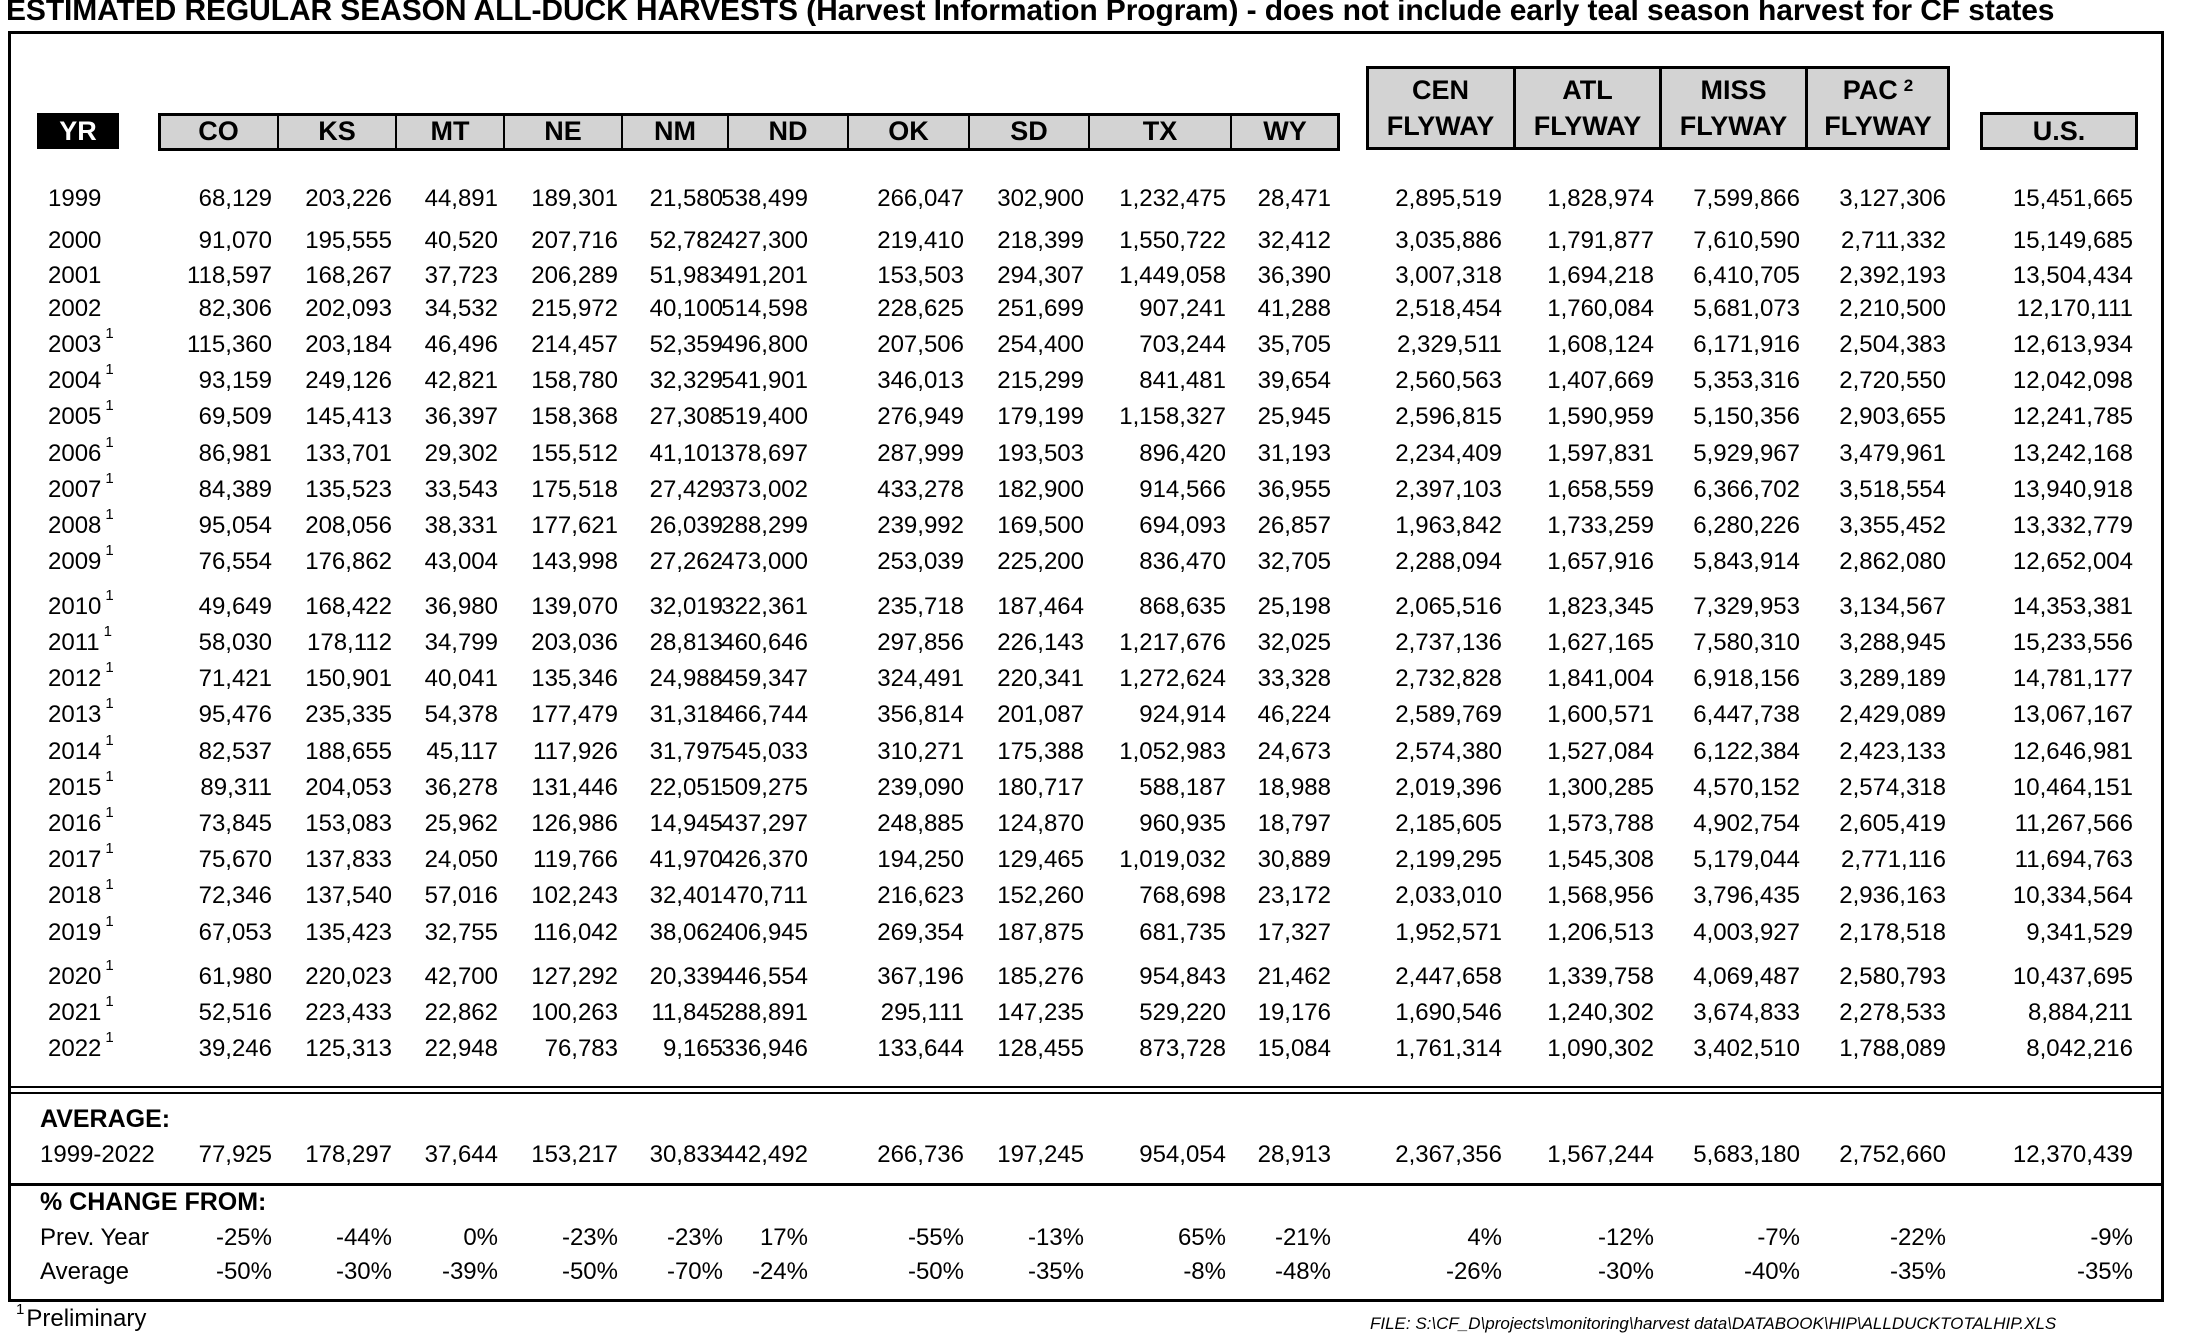 This screenshot has width=2189, height=1338. I want to click on table-cell: 22,948, so click(461, 1048).